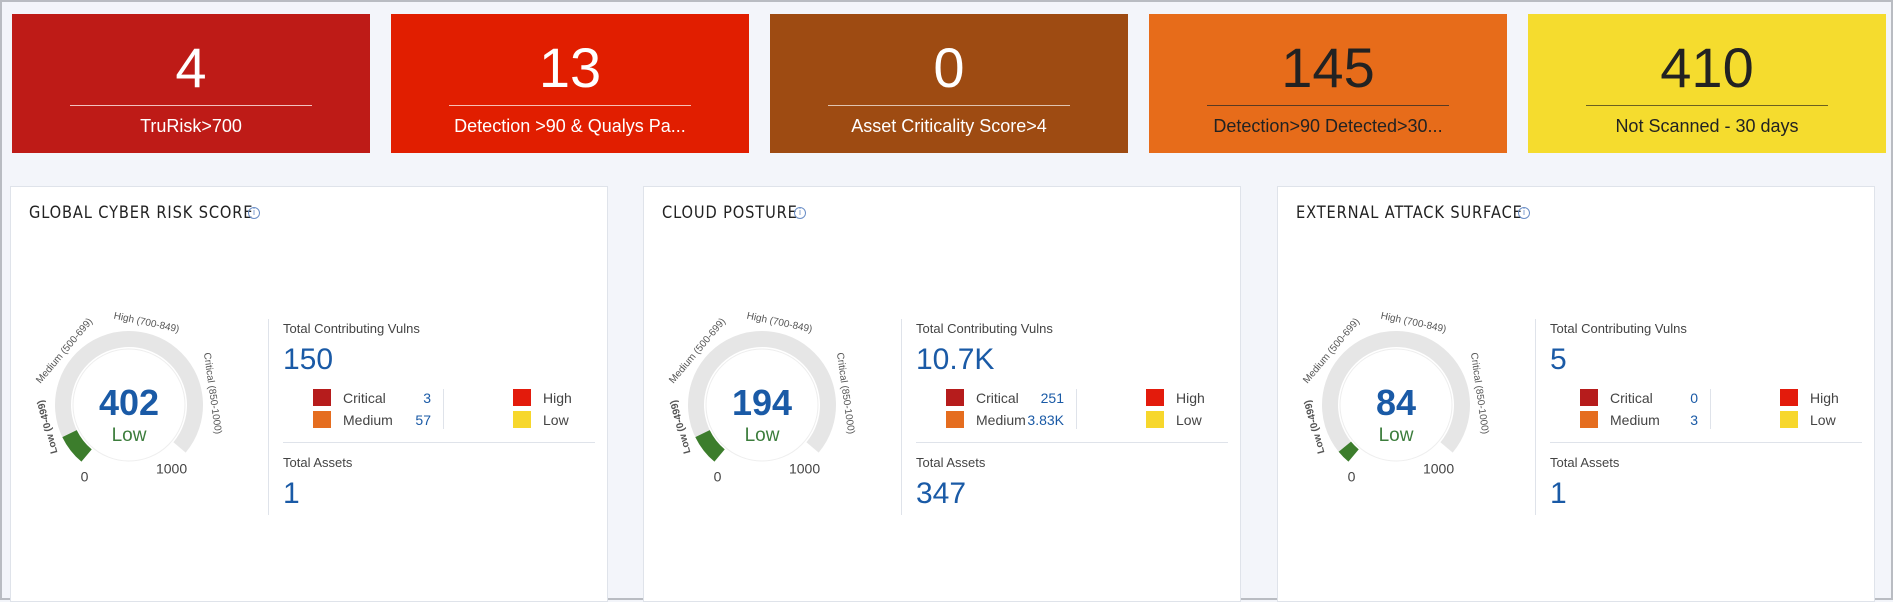 This screenshot has width=1893, height=602. I want to click on panel-title: EXTERNAL ATTACK SURFACE, so click(1409, 213).